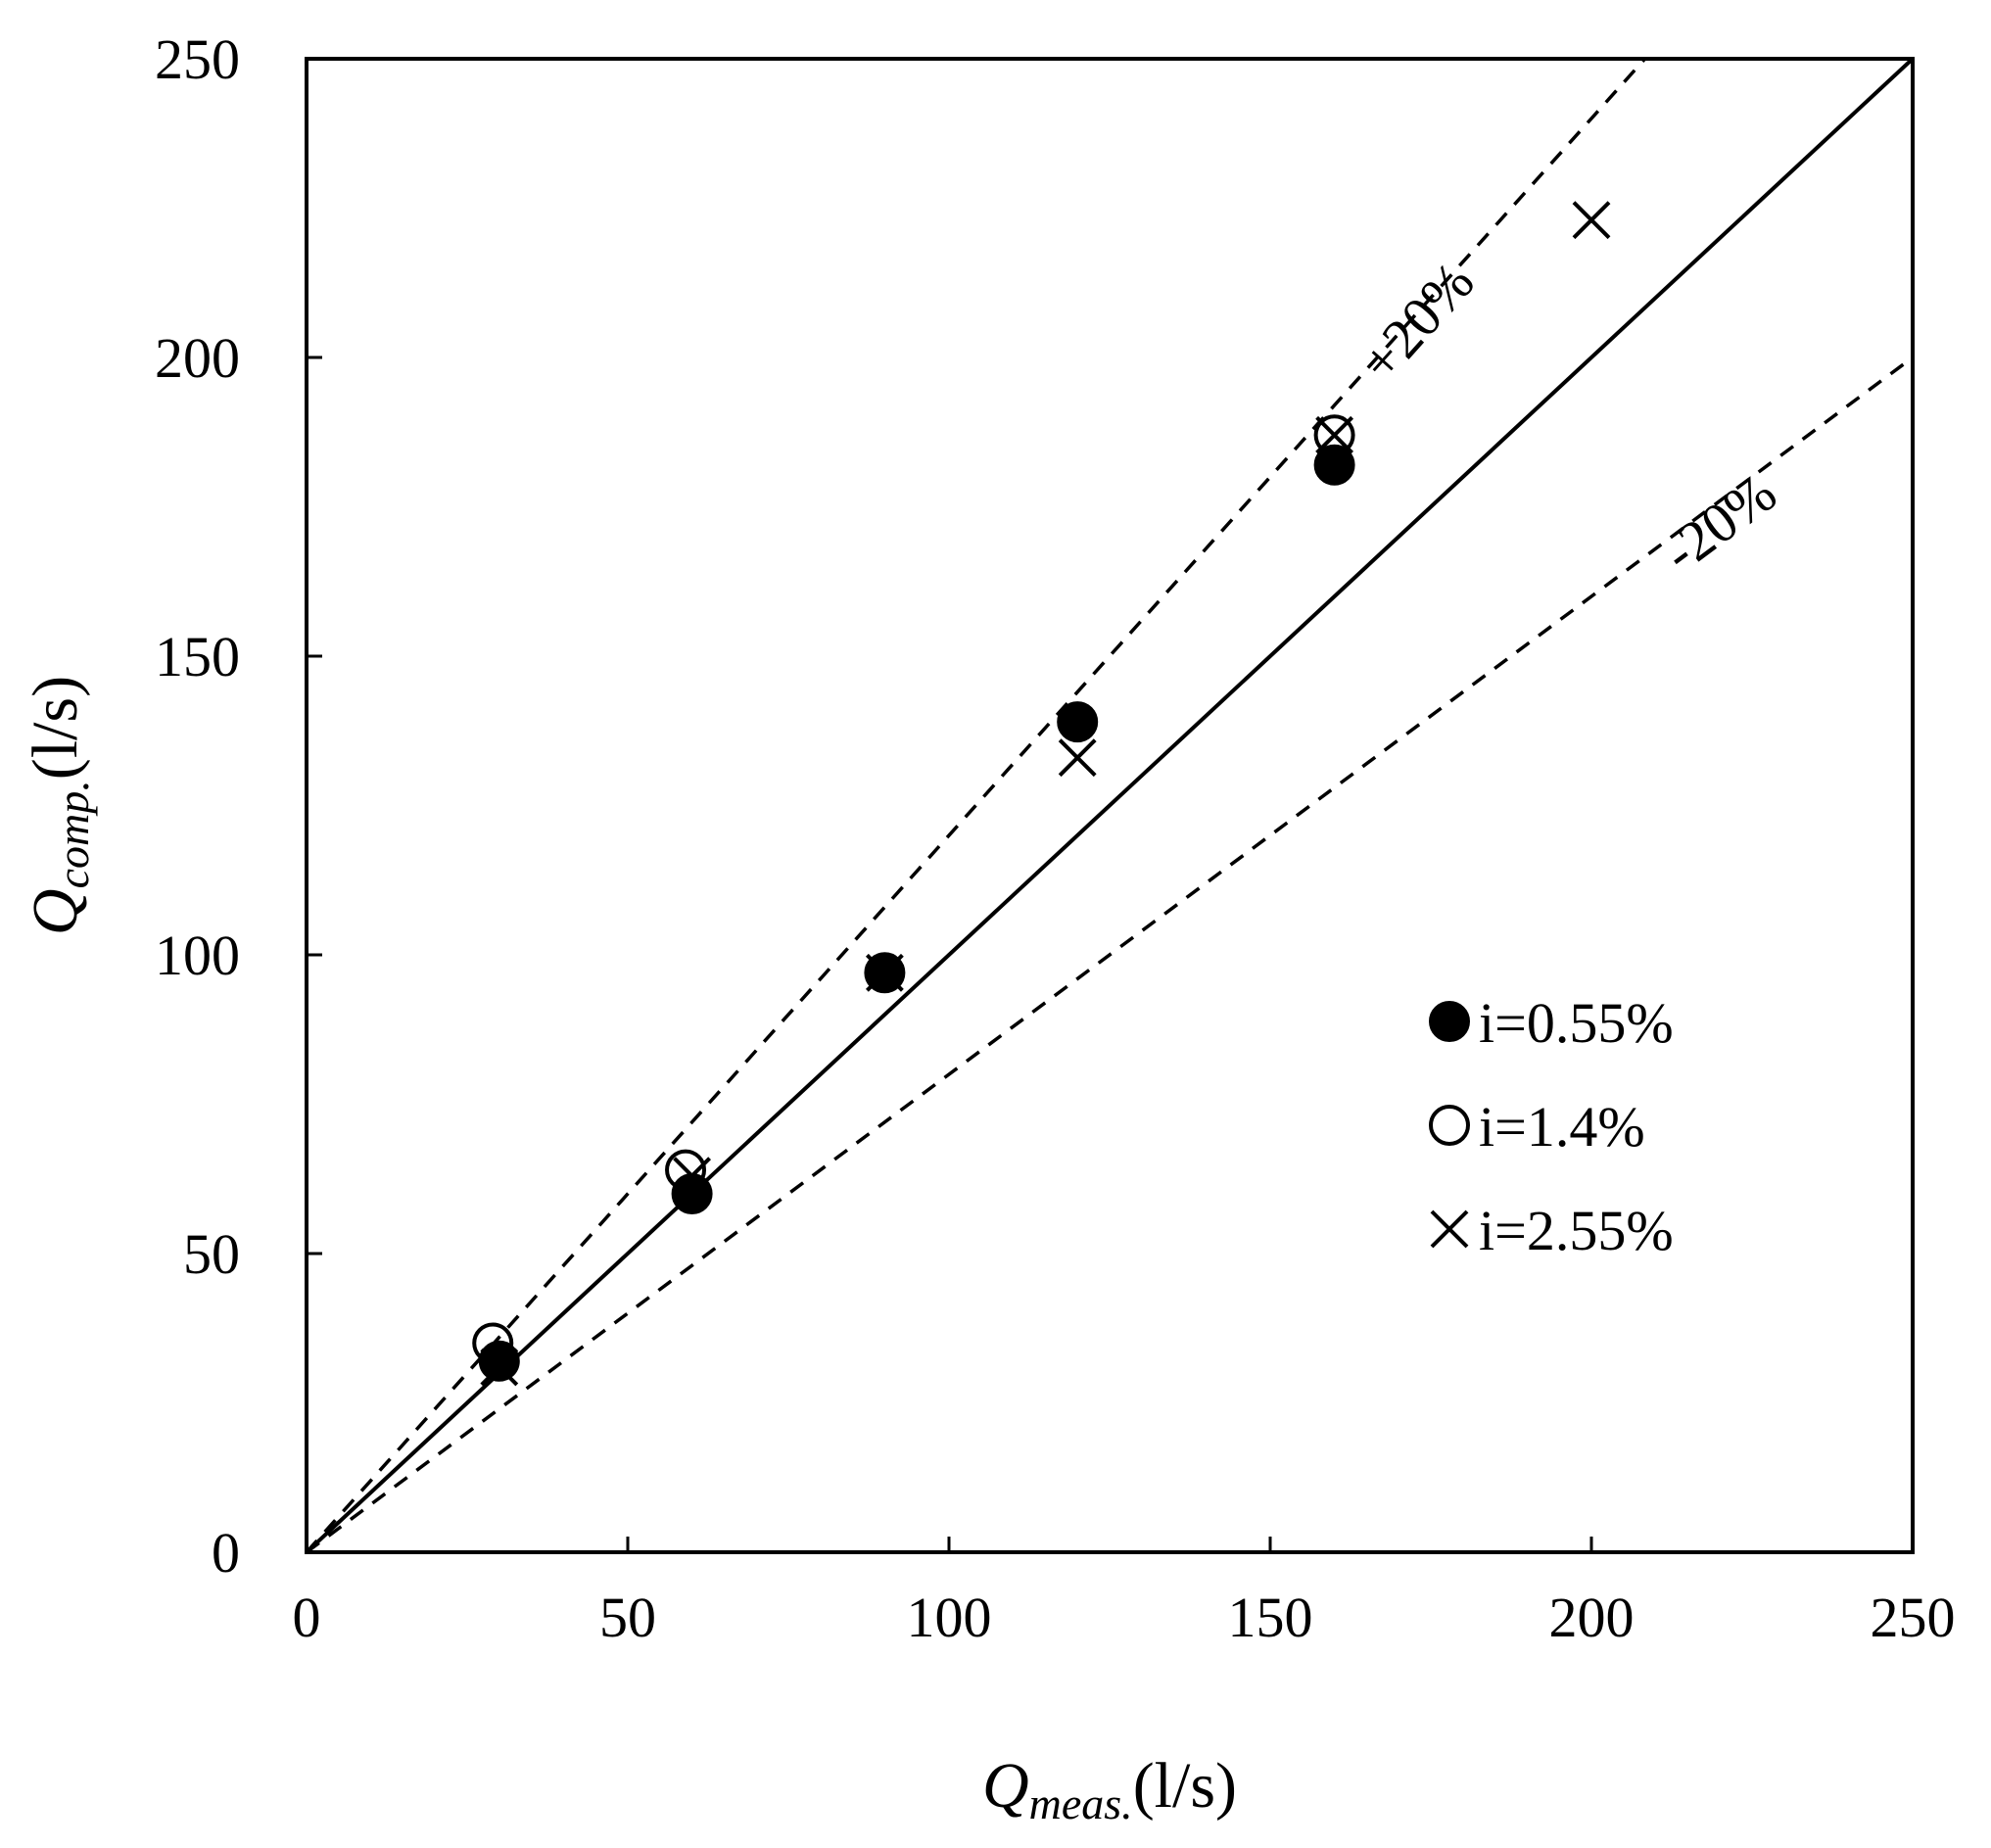 The width and height of the screenshot is (1991, 1848). What do you see at coordinates (1449, 1021) in the screenshot?
I see `legend-marker-filled-circle` at bounding box center [1449, 1021].